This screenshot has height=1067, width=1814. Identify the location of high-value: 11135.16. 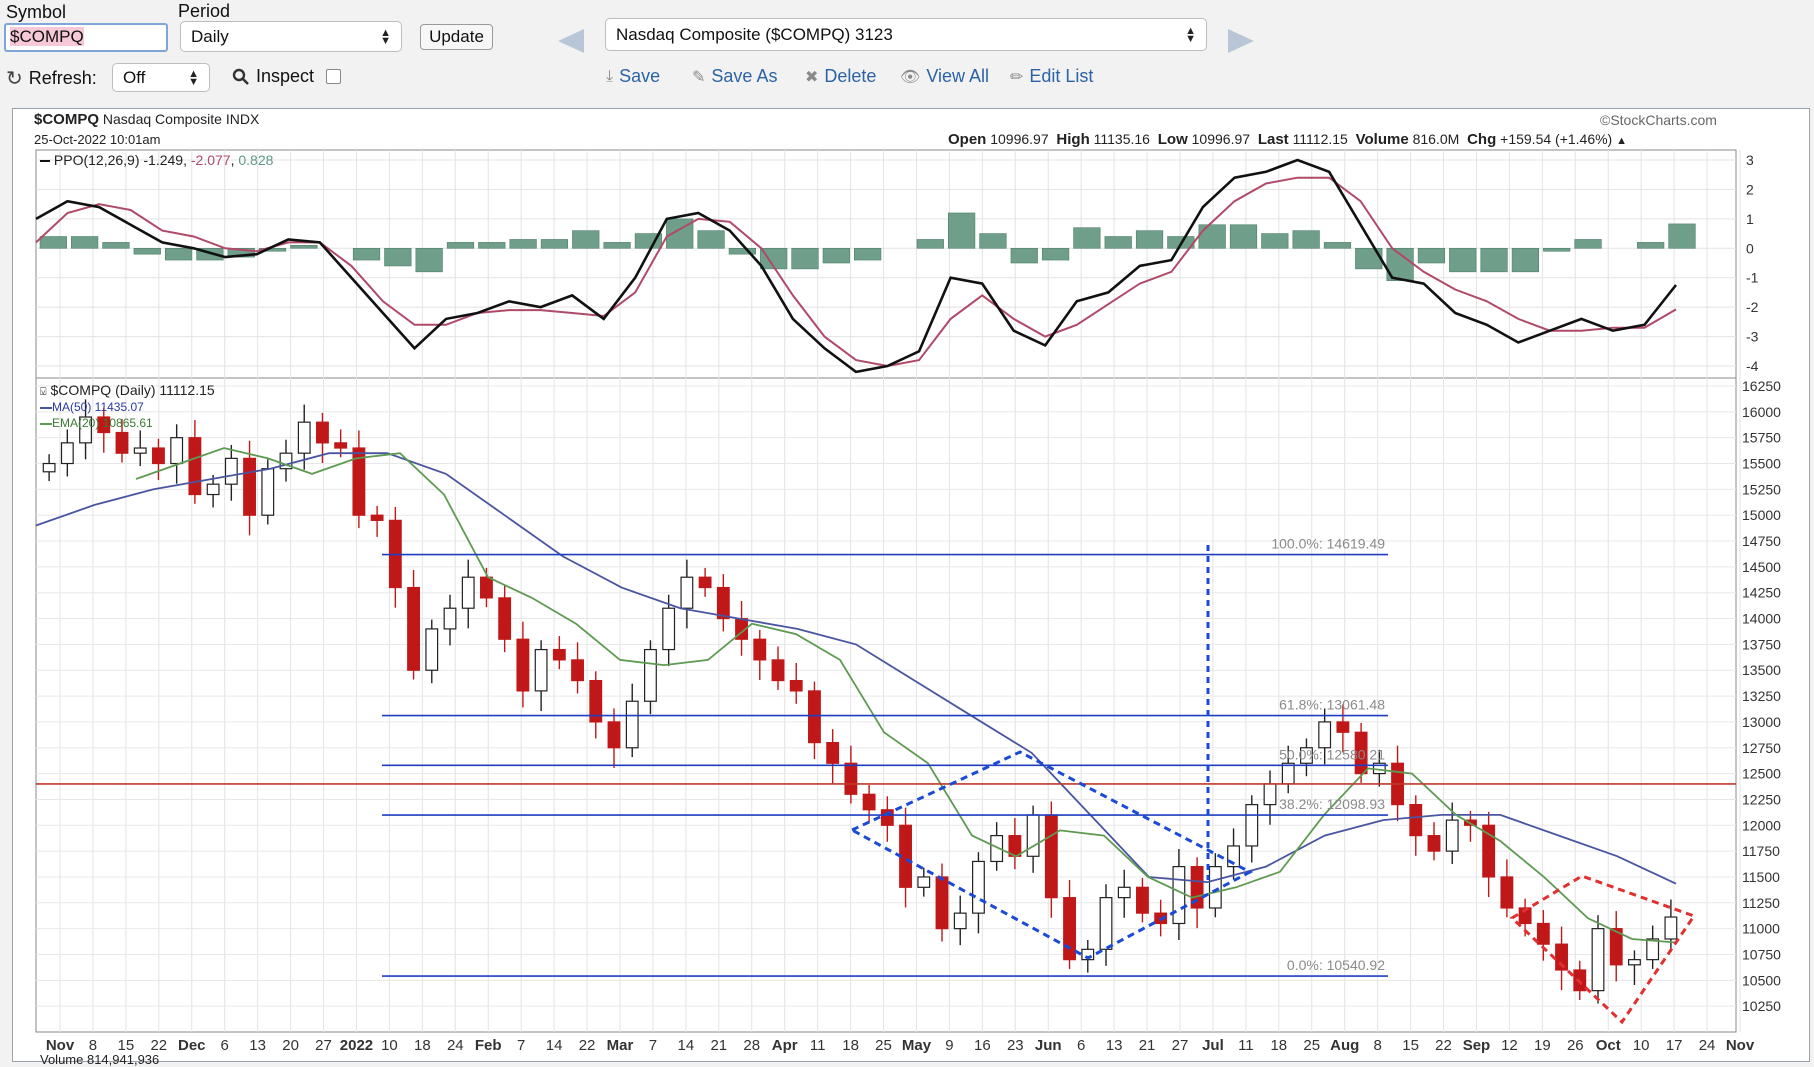
(1121, 139).